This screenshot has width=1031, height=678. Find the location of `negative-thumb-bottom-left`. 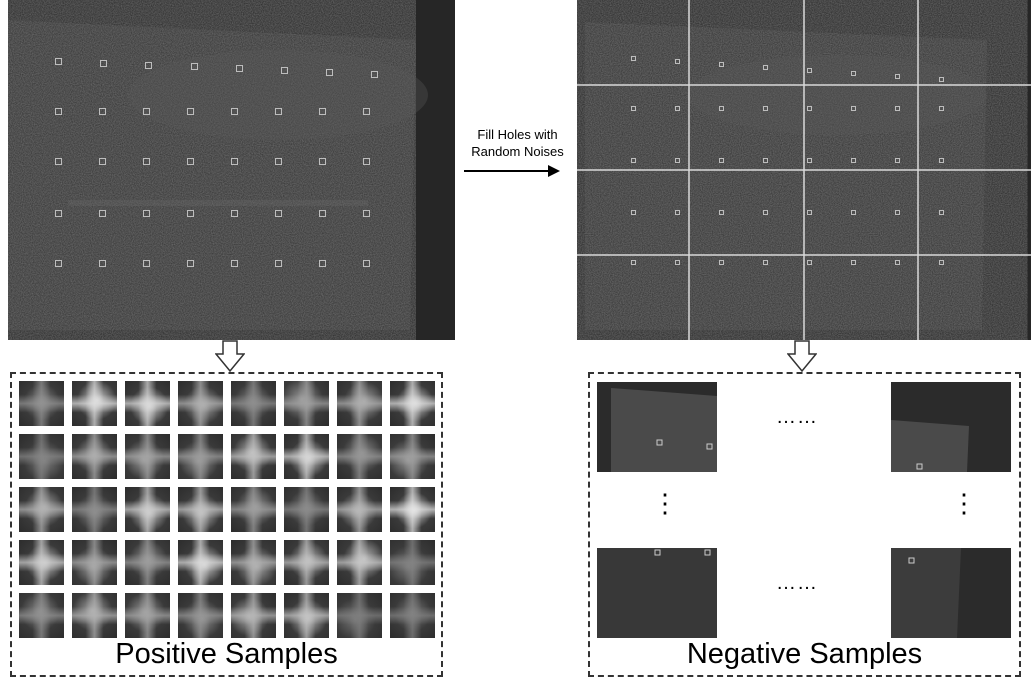

negative-thumb-bottom-left is located at coordinates (657, 593).